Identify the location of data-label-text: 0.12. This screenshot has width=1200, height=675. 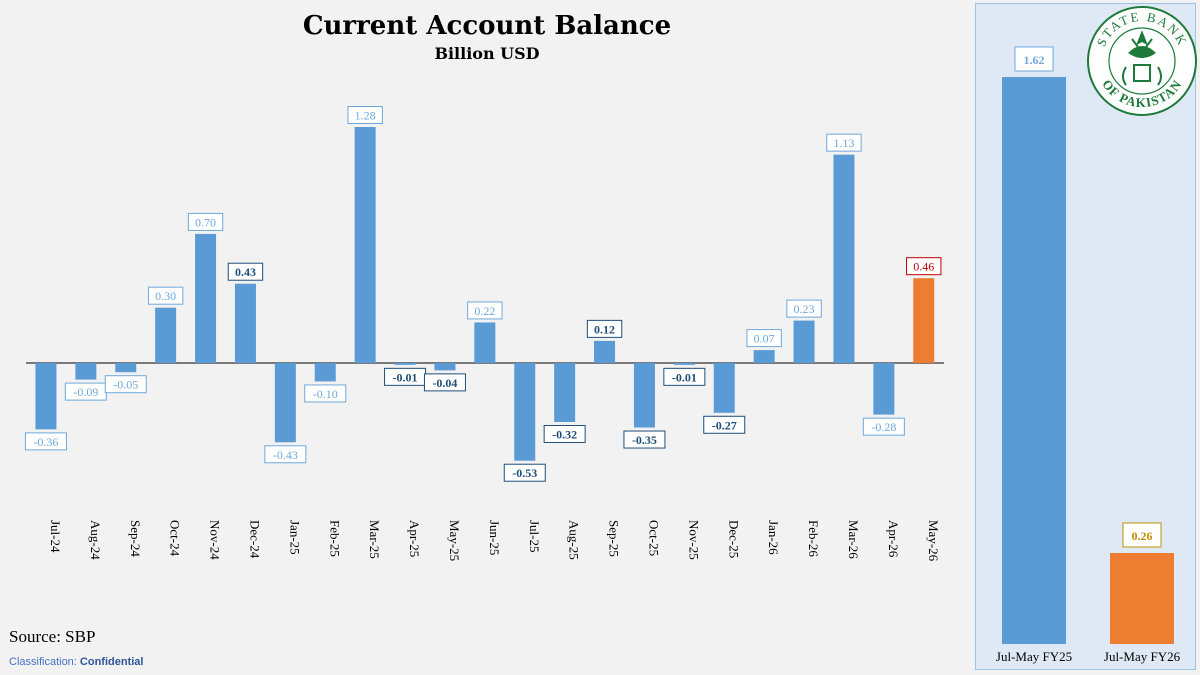
(604, 329).